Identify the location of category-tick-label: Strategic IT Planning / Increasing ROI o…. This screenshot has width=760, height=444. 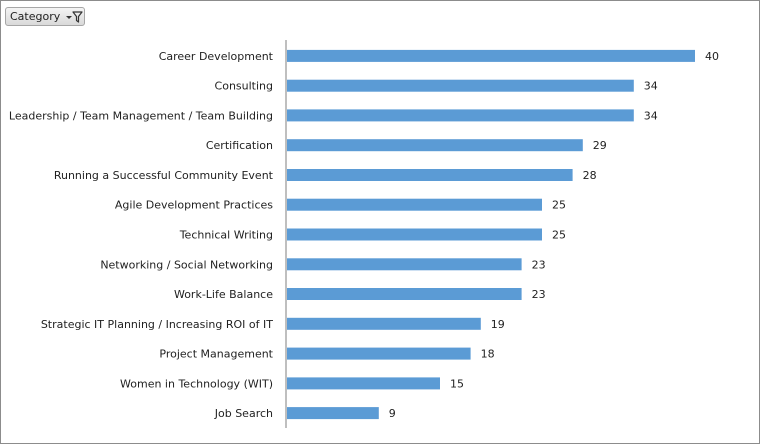
(157, 324).